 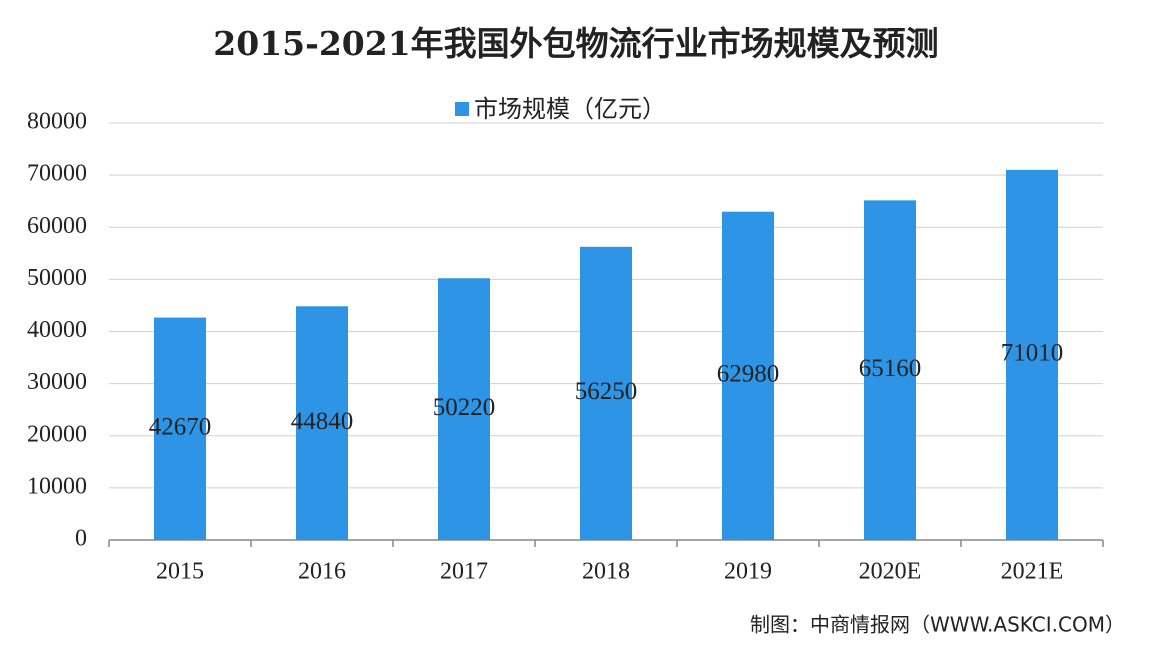 I want to click on value-label: 65160, so click(x=890, y=368).